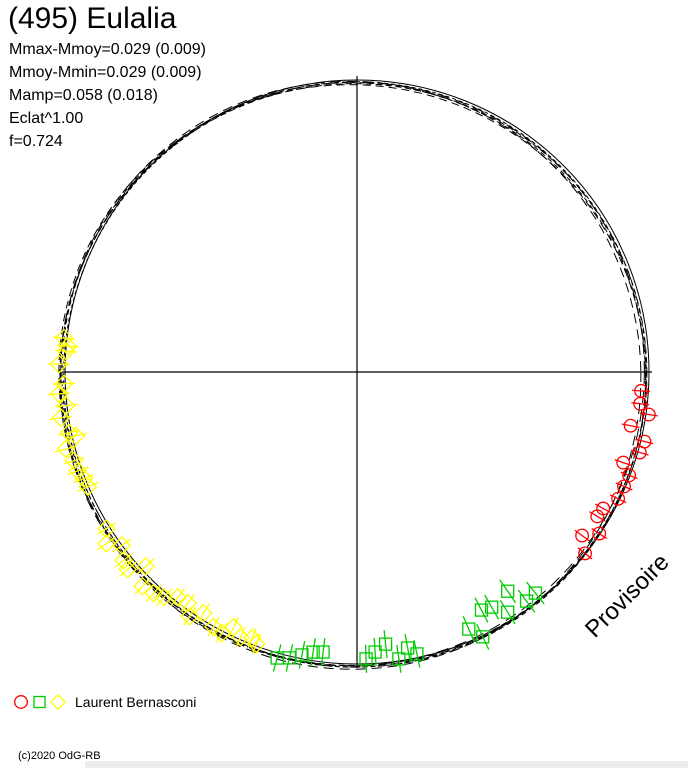 The image size is (688, 768). I want to click on red-circle-marker-icon, so click(21, 702).